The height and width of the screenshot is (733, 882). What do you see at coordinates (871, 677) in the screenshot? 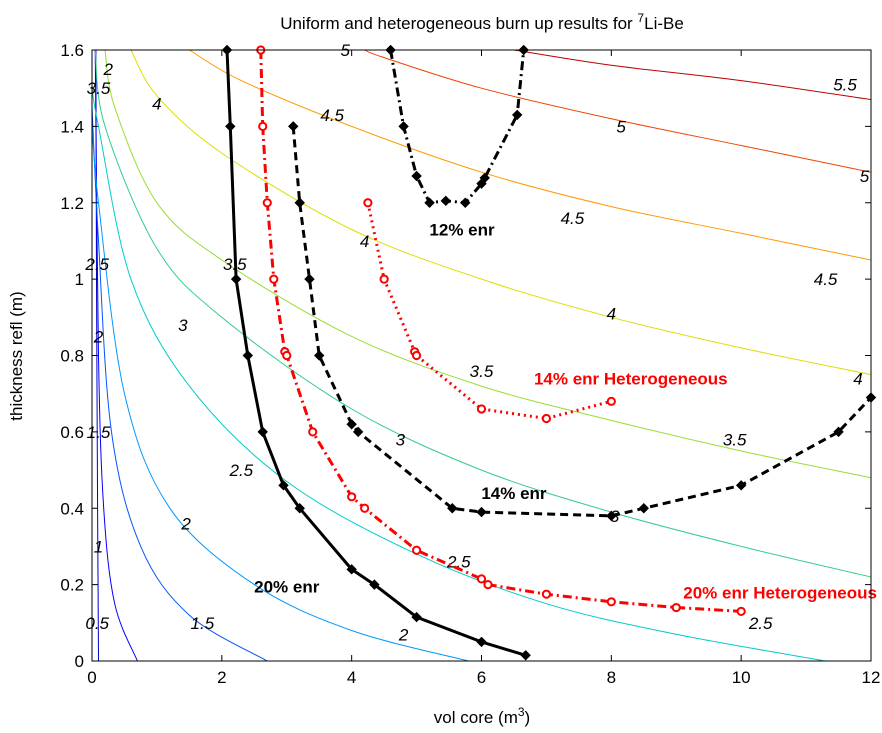
I see `x-tick-label: 12` at bounding box center [871, 677].